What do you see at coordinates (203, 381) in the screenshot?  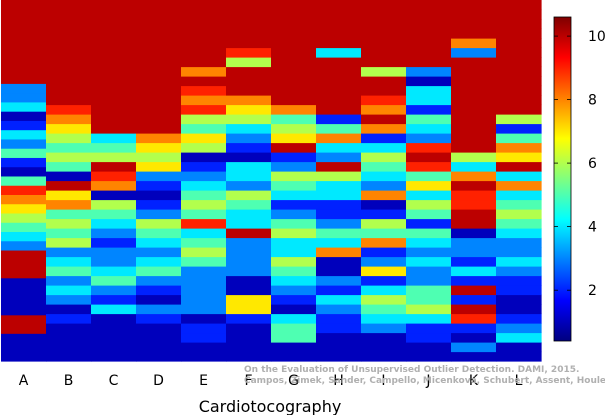 I see `x-tick-label: E` at bounding box center [203, 381].